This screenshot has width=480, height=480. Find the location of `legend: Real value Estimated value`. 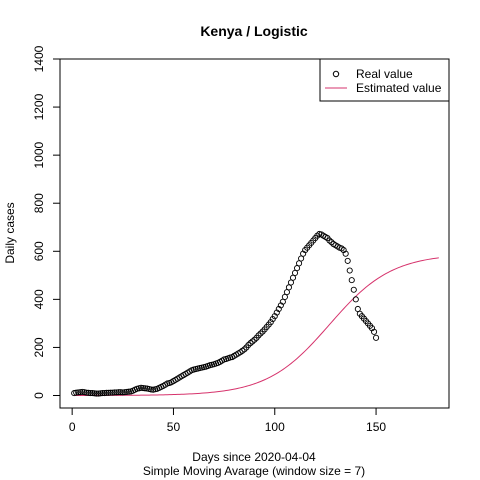

legend: Real value Estimated value is located at coordinates (384, 80).